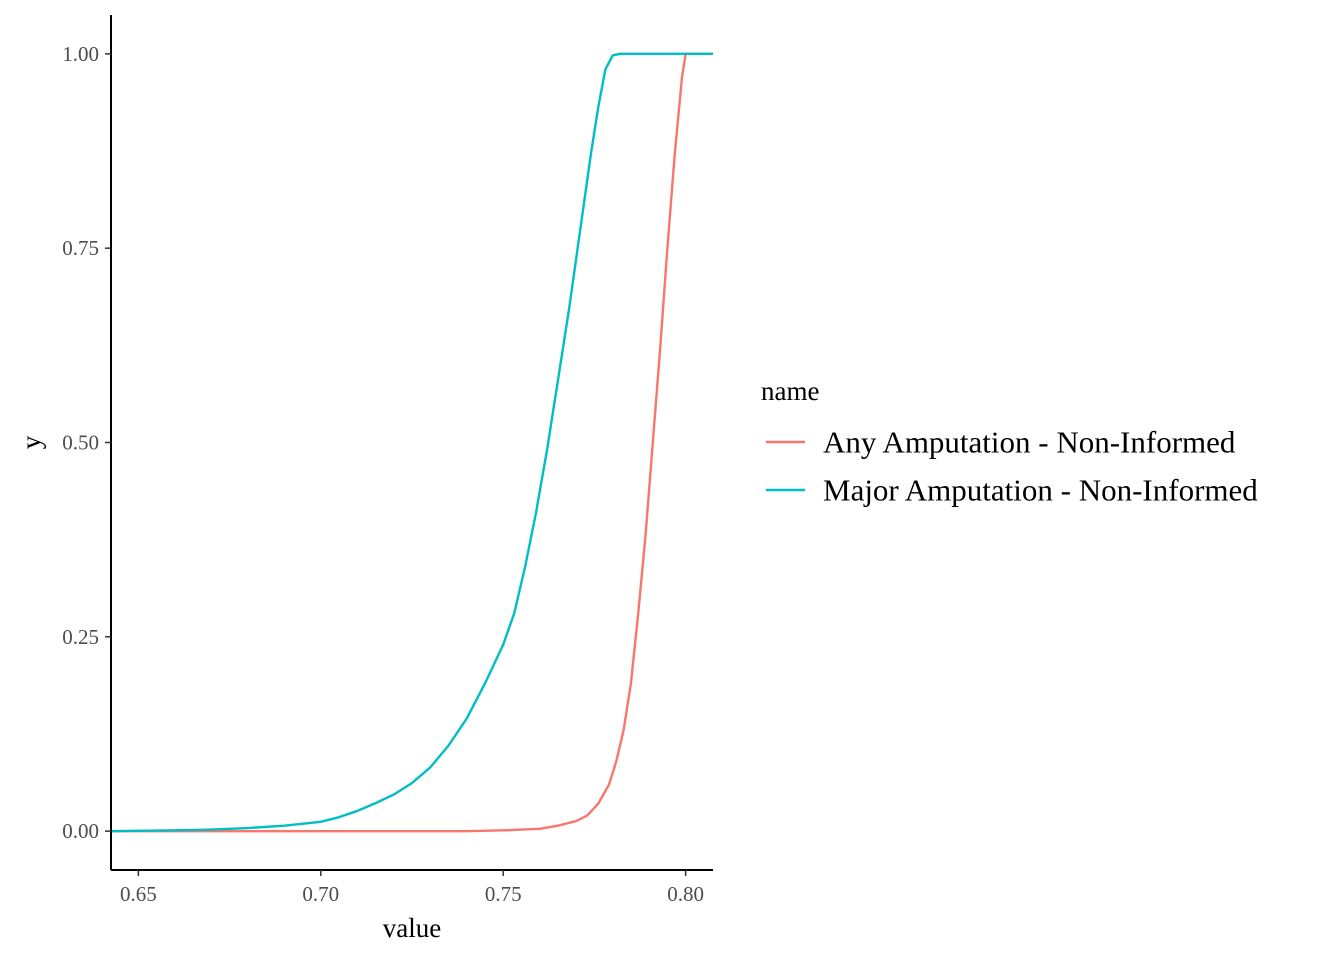  Describe the element at coordinates (80, 54) in the screenshot. I see `y-tick-label: 1.00` at that location.